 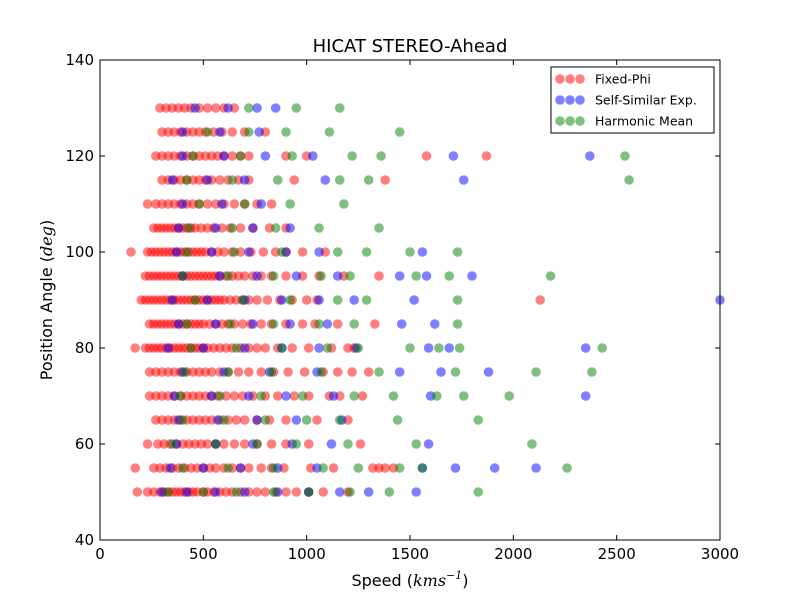 What do you see at coordinates (626, 100) in the screenshot?
I see `legend-entries: Fixed-Phi Self-Similar Exp. Harmonic Mean` at bounding box center [626, 100].